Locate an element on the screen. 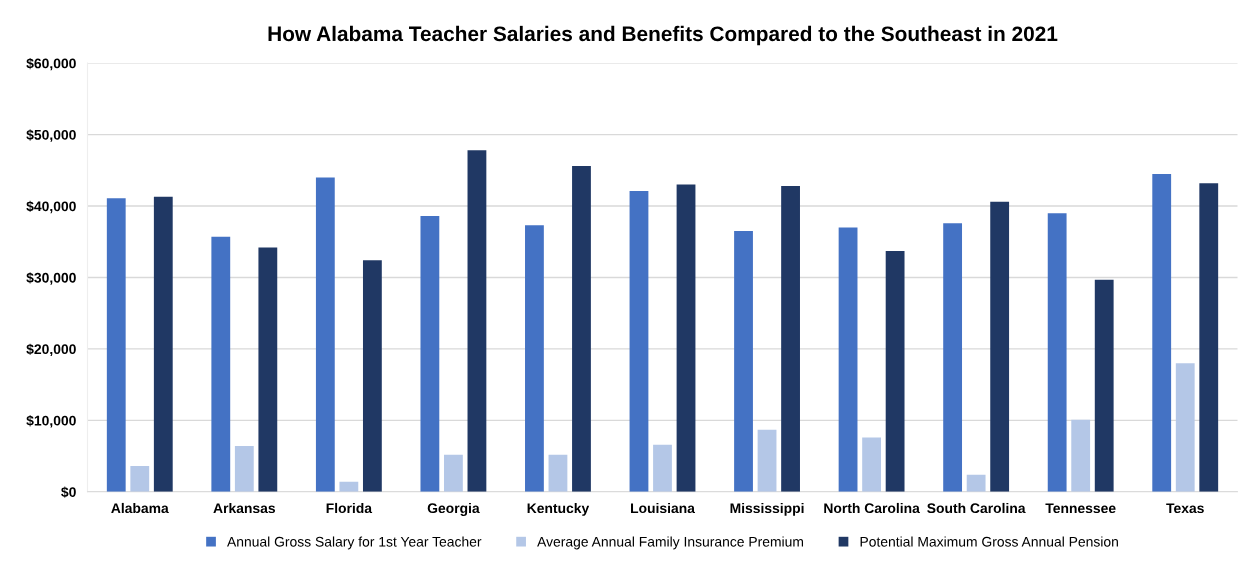 This screenshot has width=1250, height=564. y-tick-label: $50,000 is located at coordinates (51, 135).